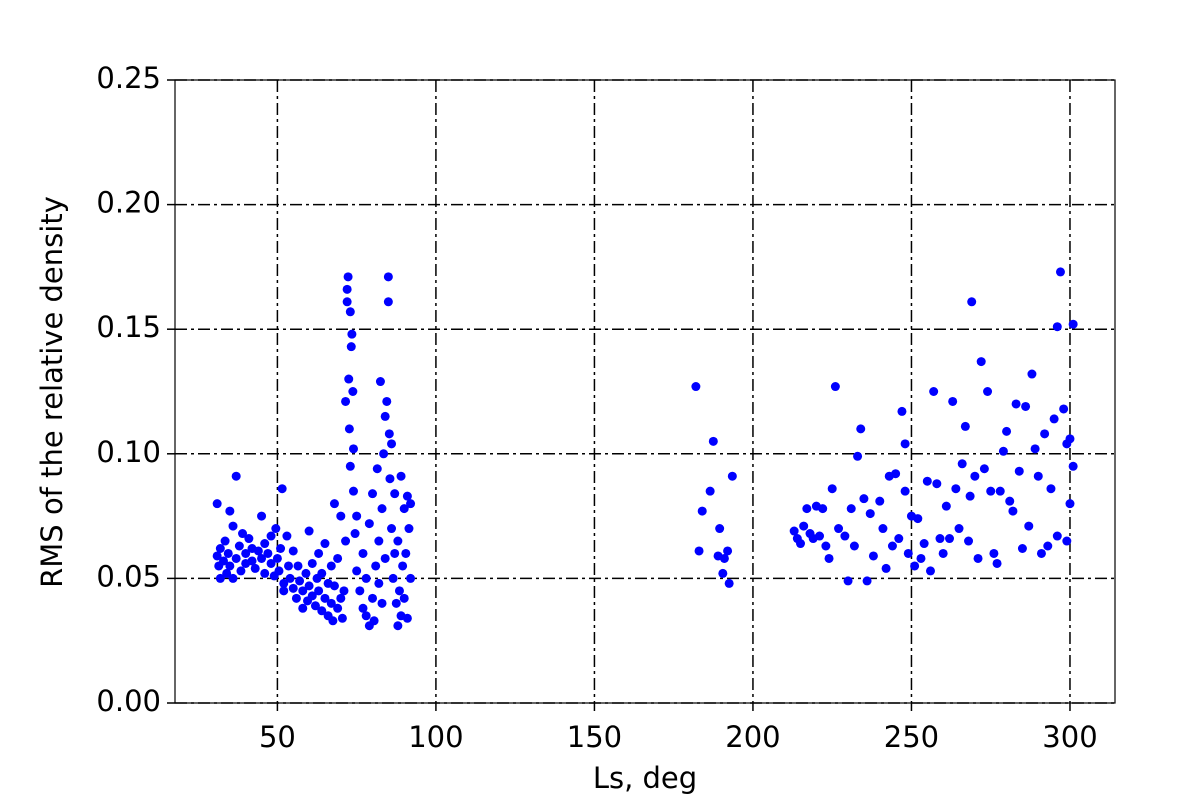  I want to click on y-tick-label: 0.05, so click(128, 576).